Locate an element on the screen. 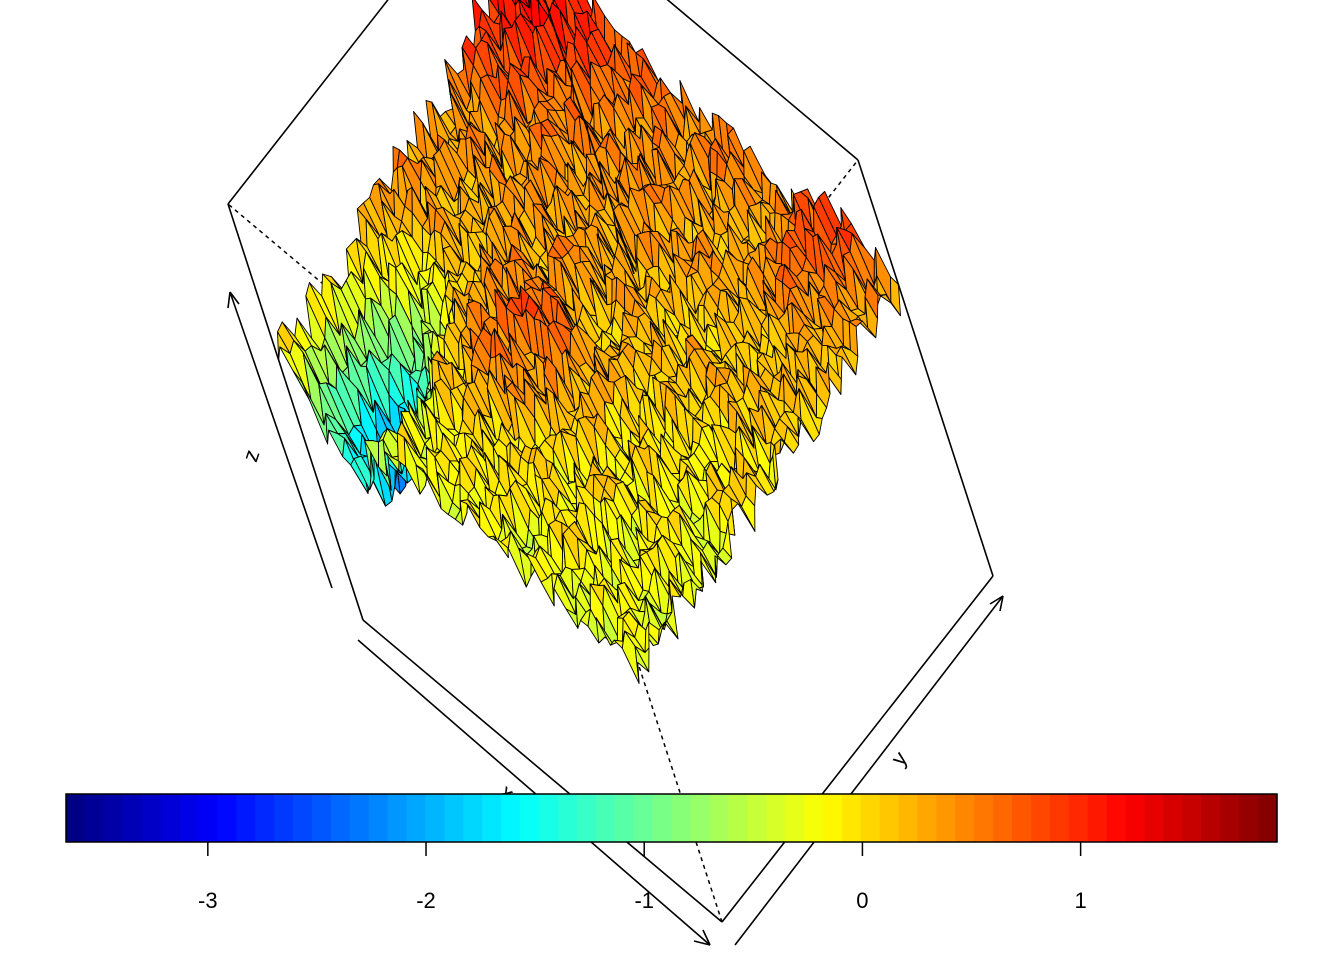 The image size is (1344, 960). colorbar-tick-label: -2 is located at coordinates (426, 900).